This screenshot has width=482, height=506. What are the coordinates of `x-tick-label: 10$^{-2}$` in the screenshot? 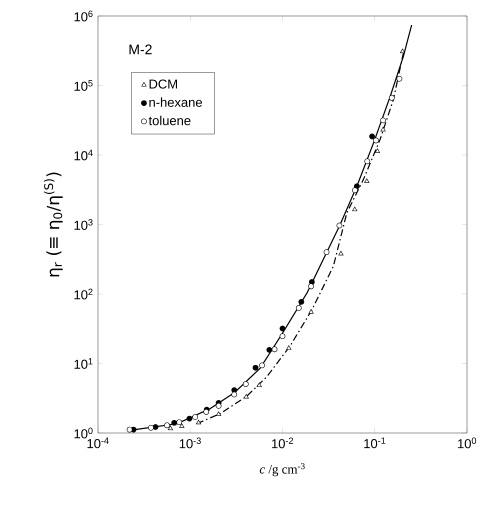 It's located at (283, 443).